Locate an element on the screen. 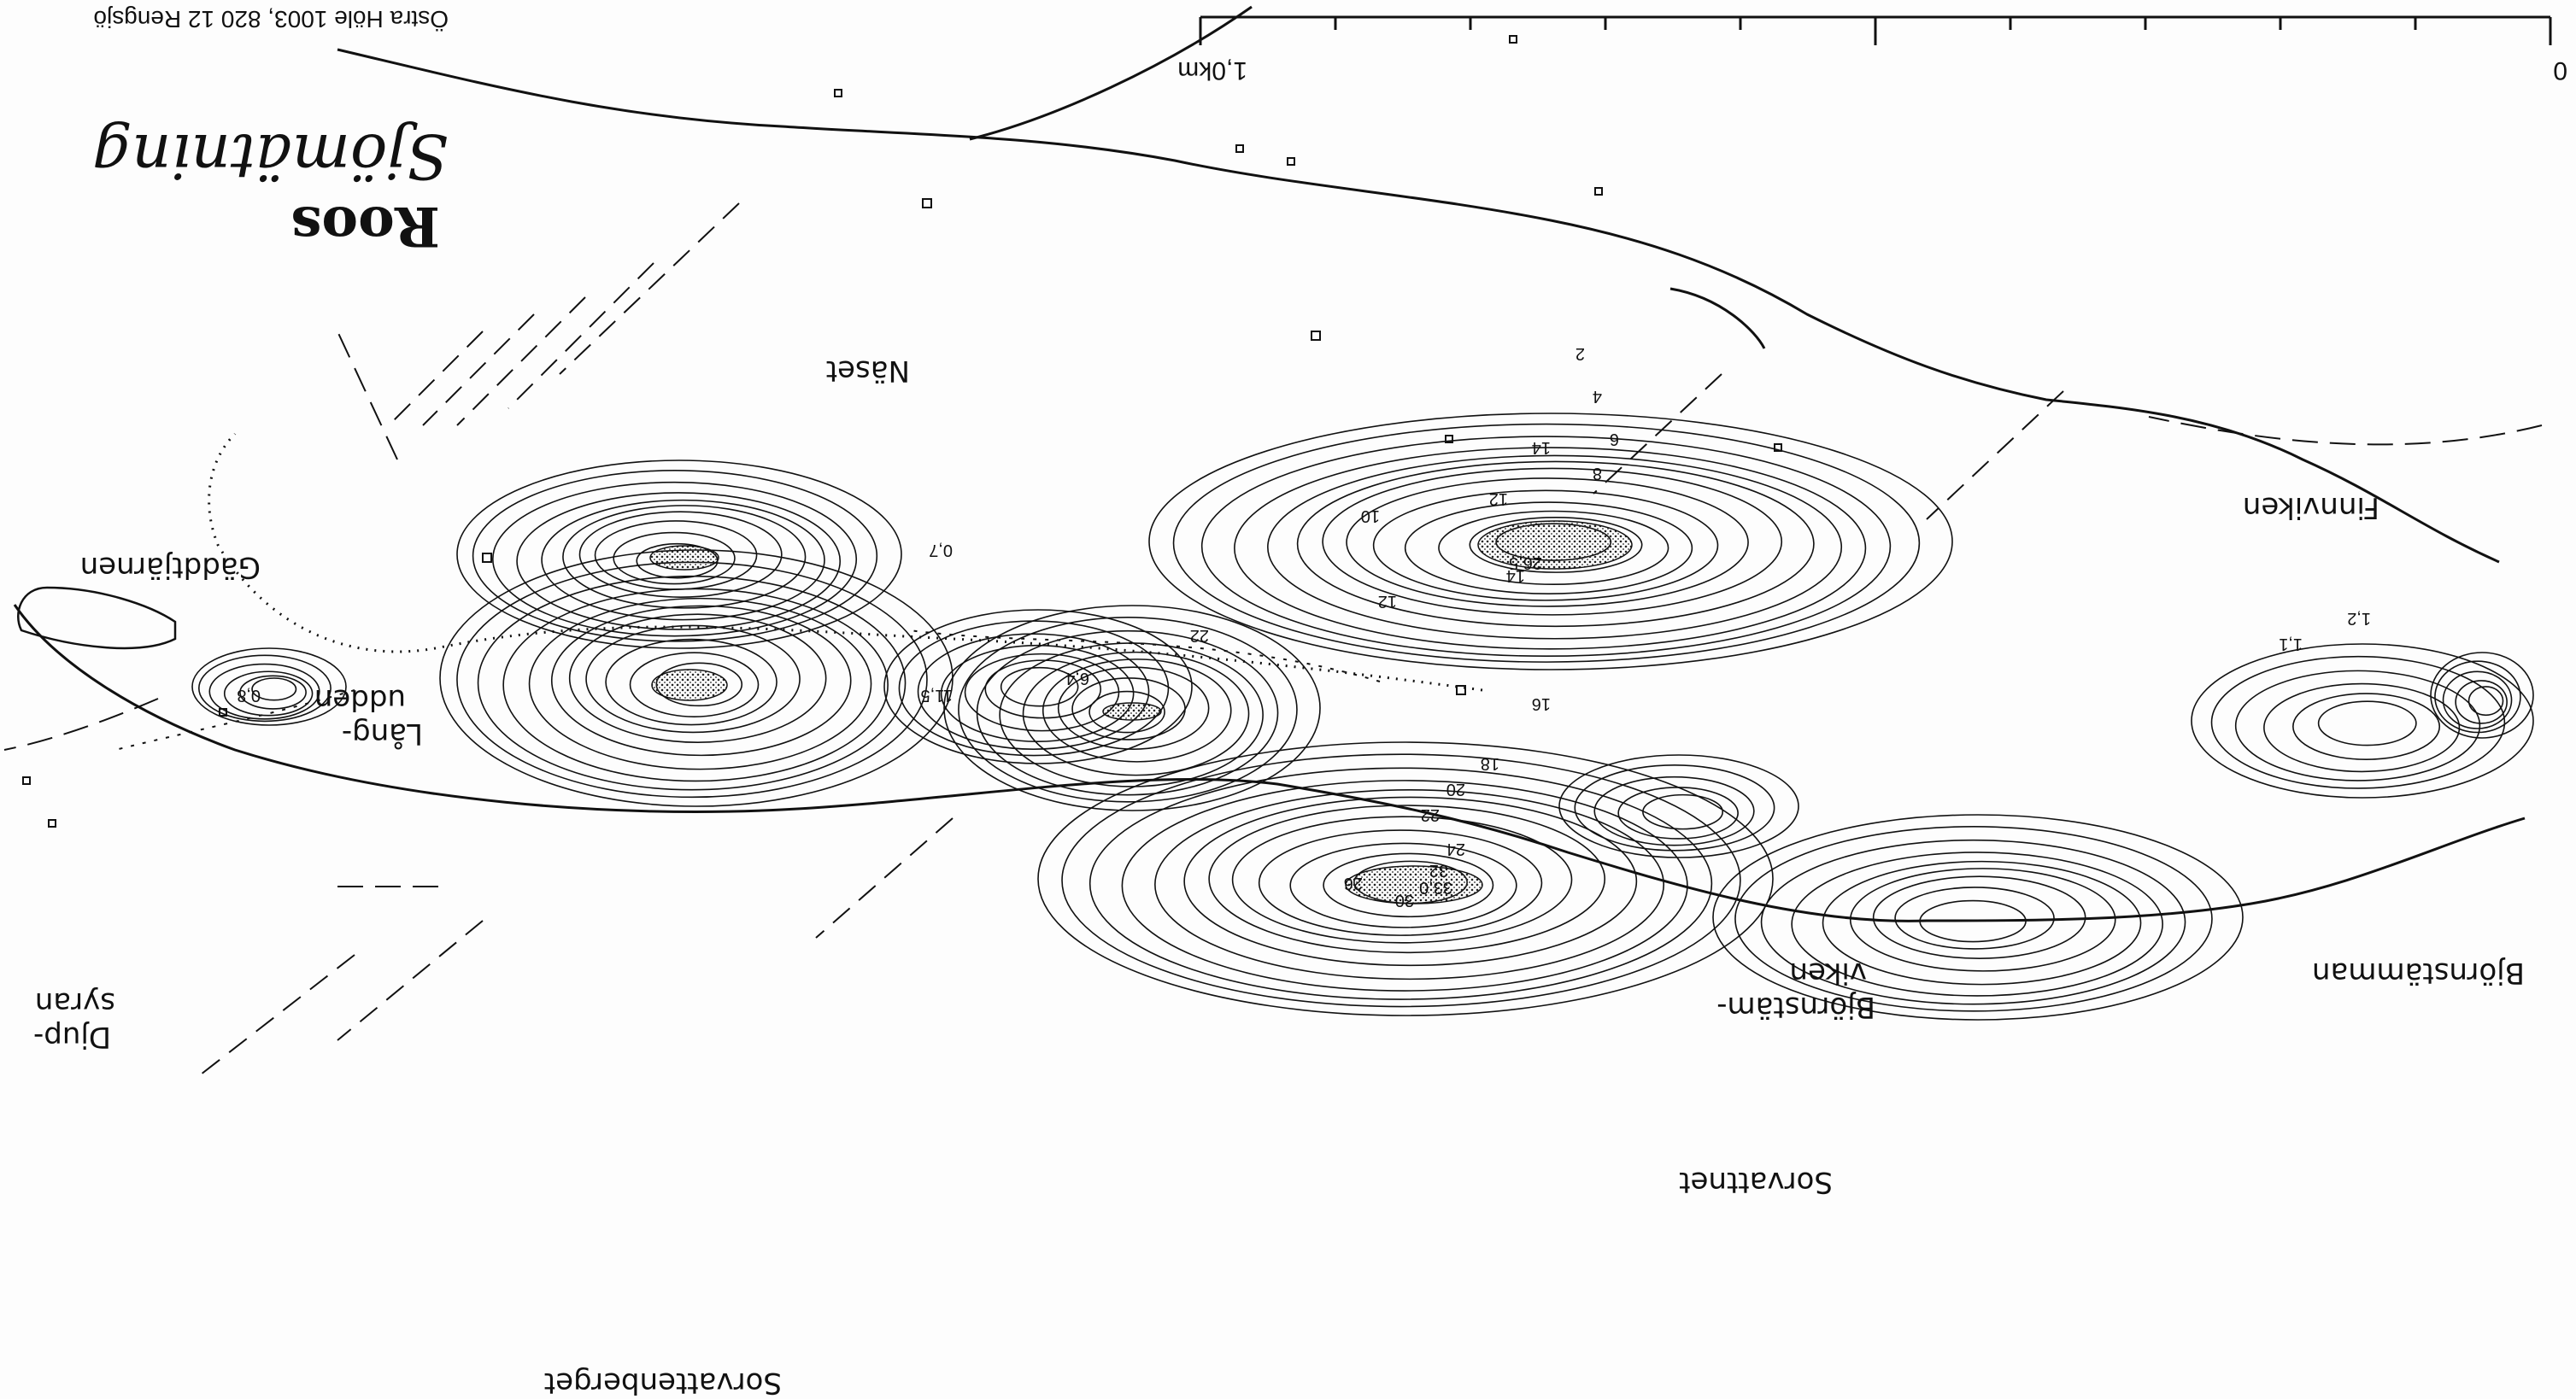 This screenshot has width=2576, height=1399. depth-label: 1,1 is located at coordinates (2291, 644).